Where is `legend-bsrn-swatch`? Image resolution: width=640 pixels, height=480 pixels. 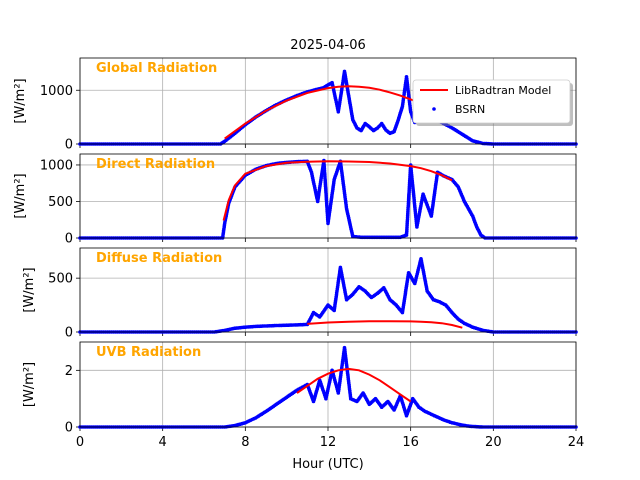 legend-bsrn-swatch is located at coordinates (434, 109).